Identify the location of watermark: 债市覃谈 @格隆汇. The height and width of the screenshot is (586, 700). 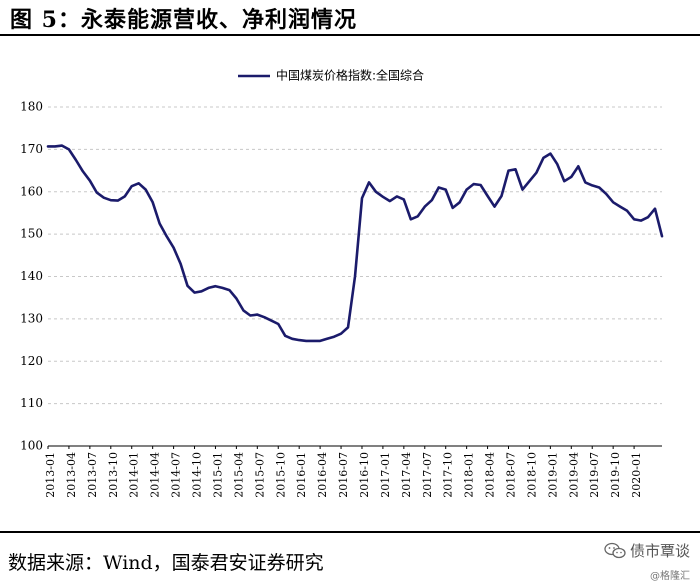
(647, 561).